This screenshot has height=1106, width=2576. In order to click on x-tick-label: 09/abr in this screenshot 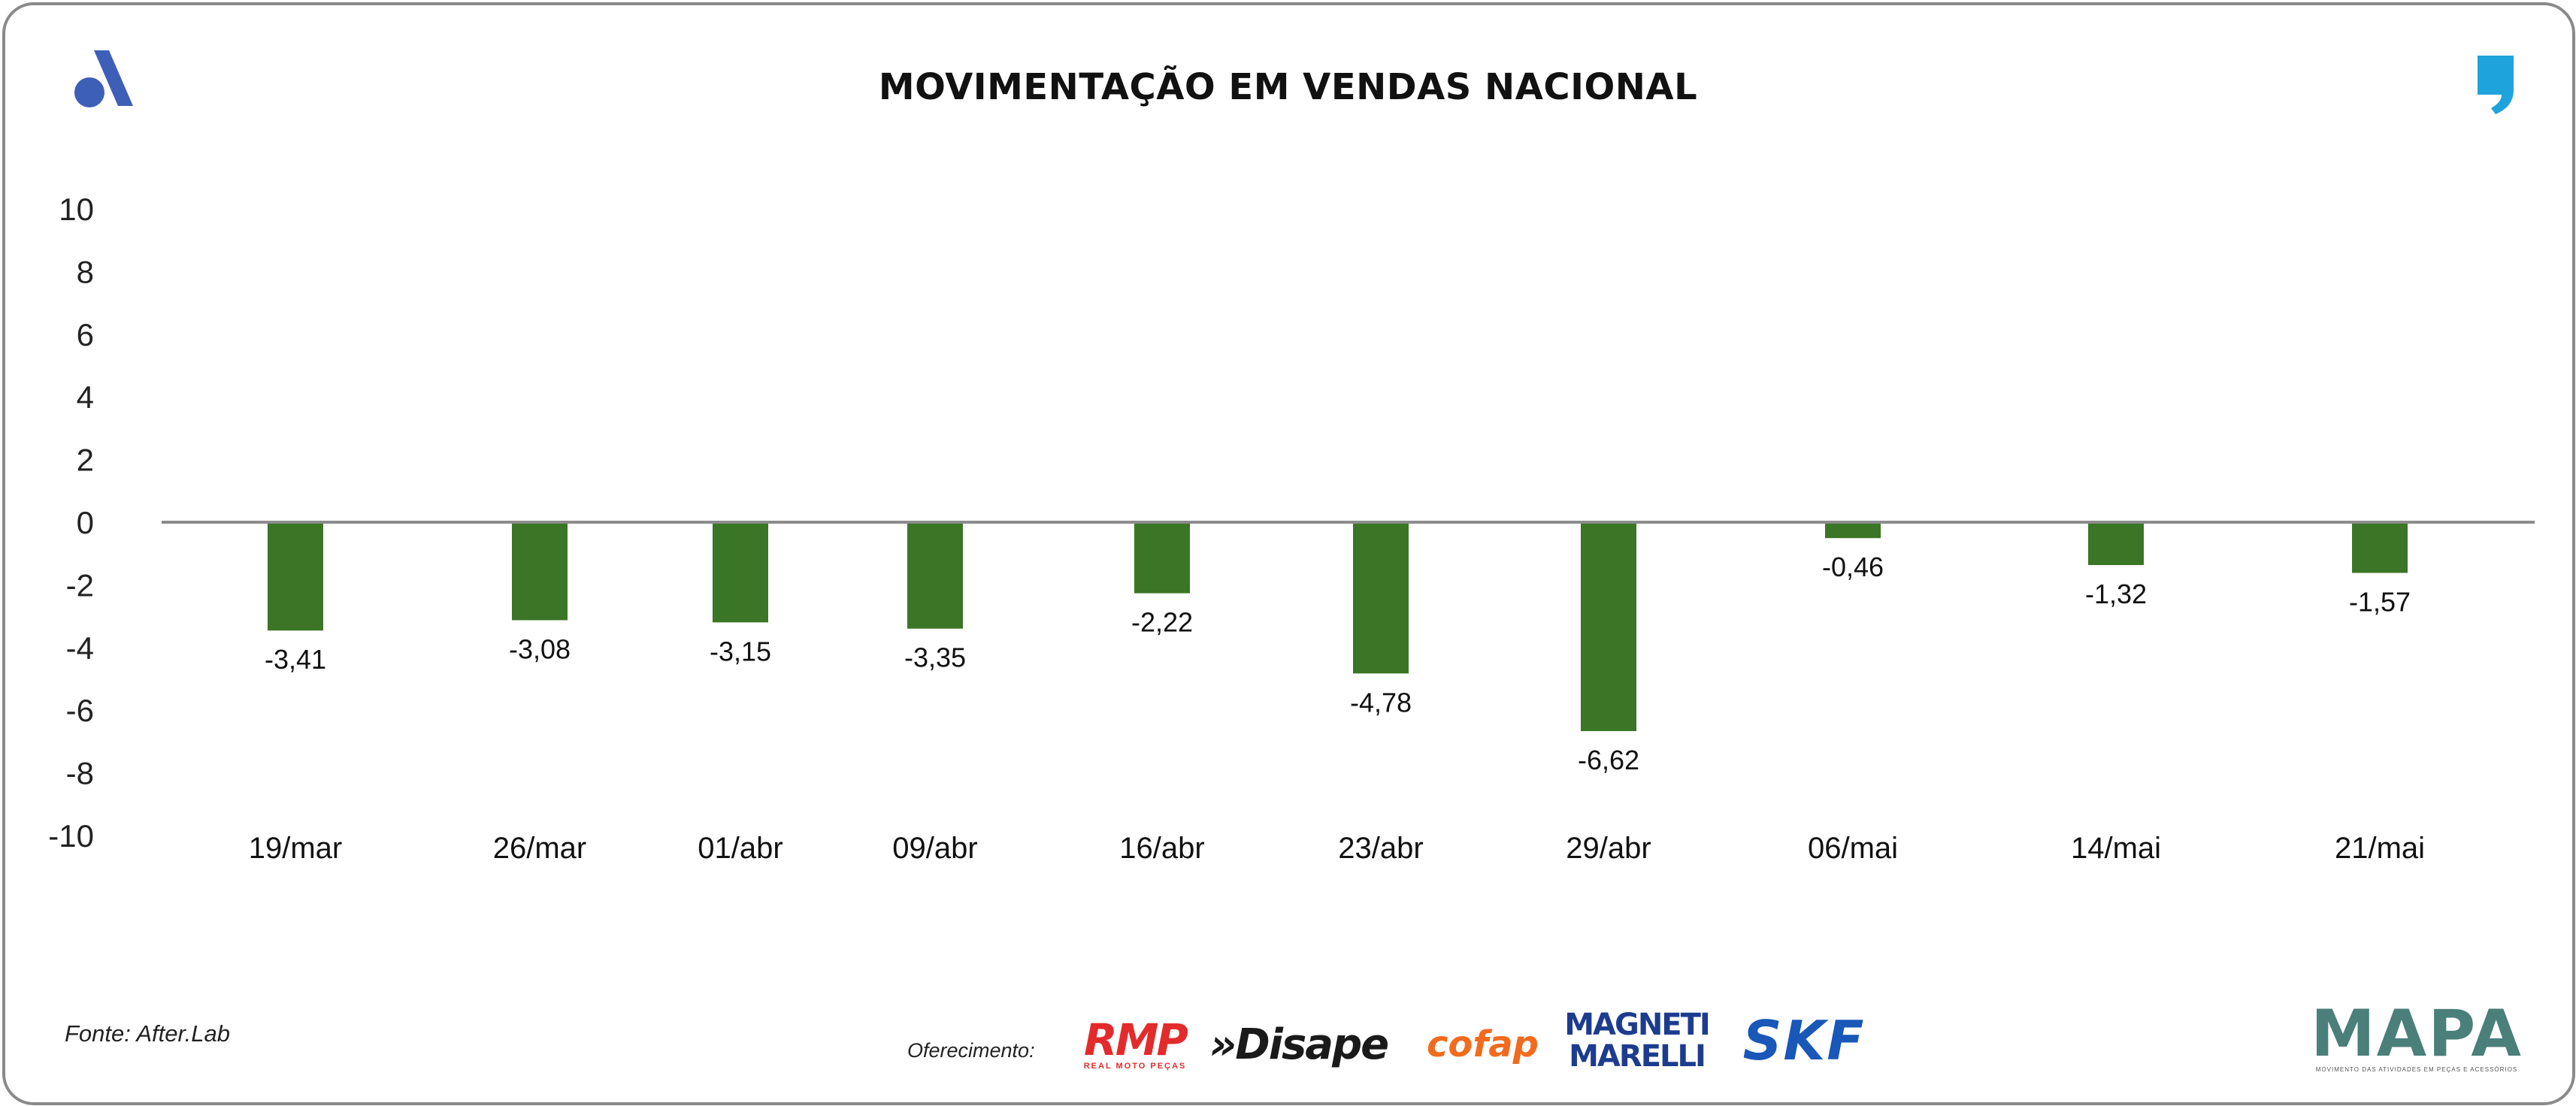, I will do `click(934, 848)`.